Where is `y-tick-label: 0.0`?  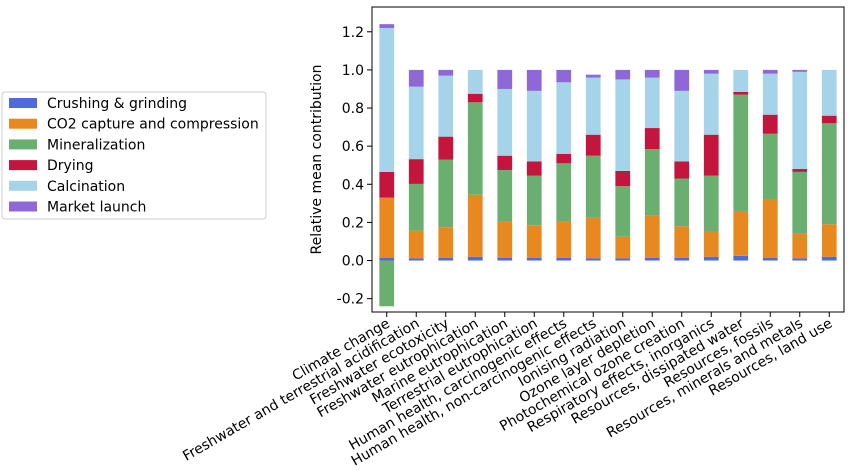
y-tick-label: 0.0 is located at coordinates (353, 262).